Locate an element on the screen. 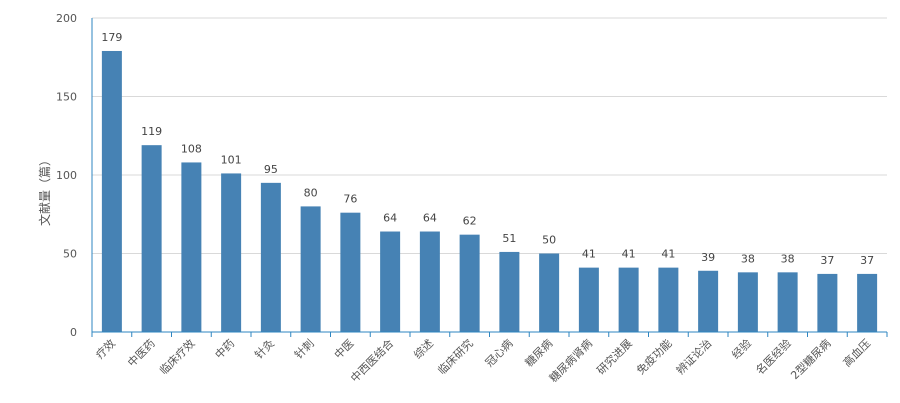 The width and height of the screenshot is (900, 403). x-tick-label: 中医 is located at coordinates (344, 349).